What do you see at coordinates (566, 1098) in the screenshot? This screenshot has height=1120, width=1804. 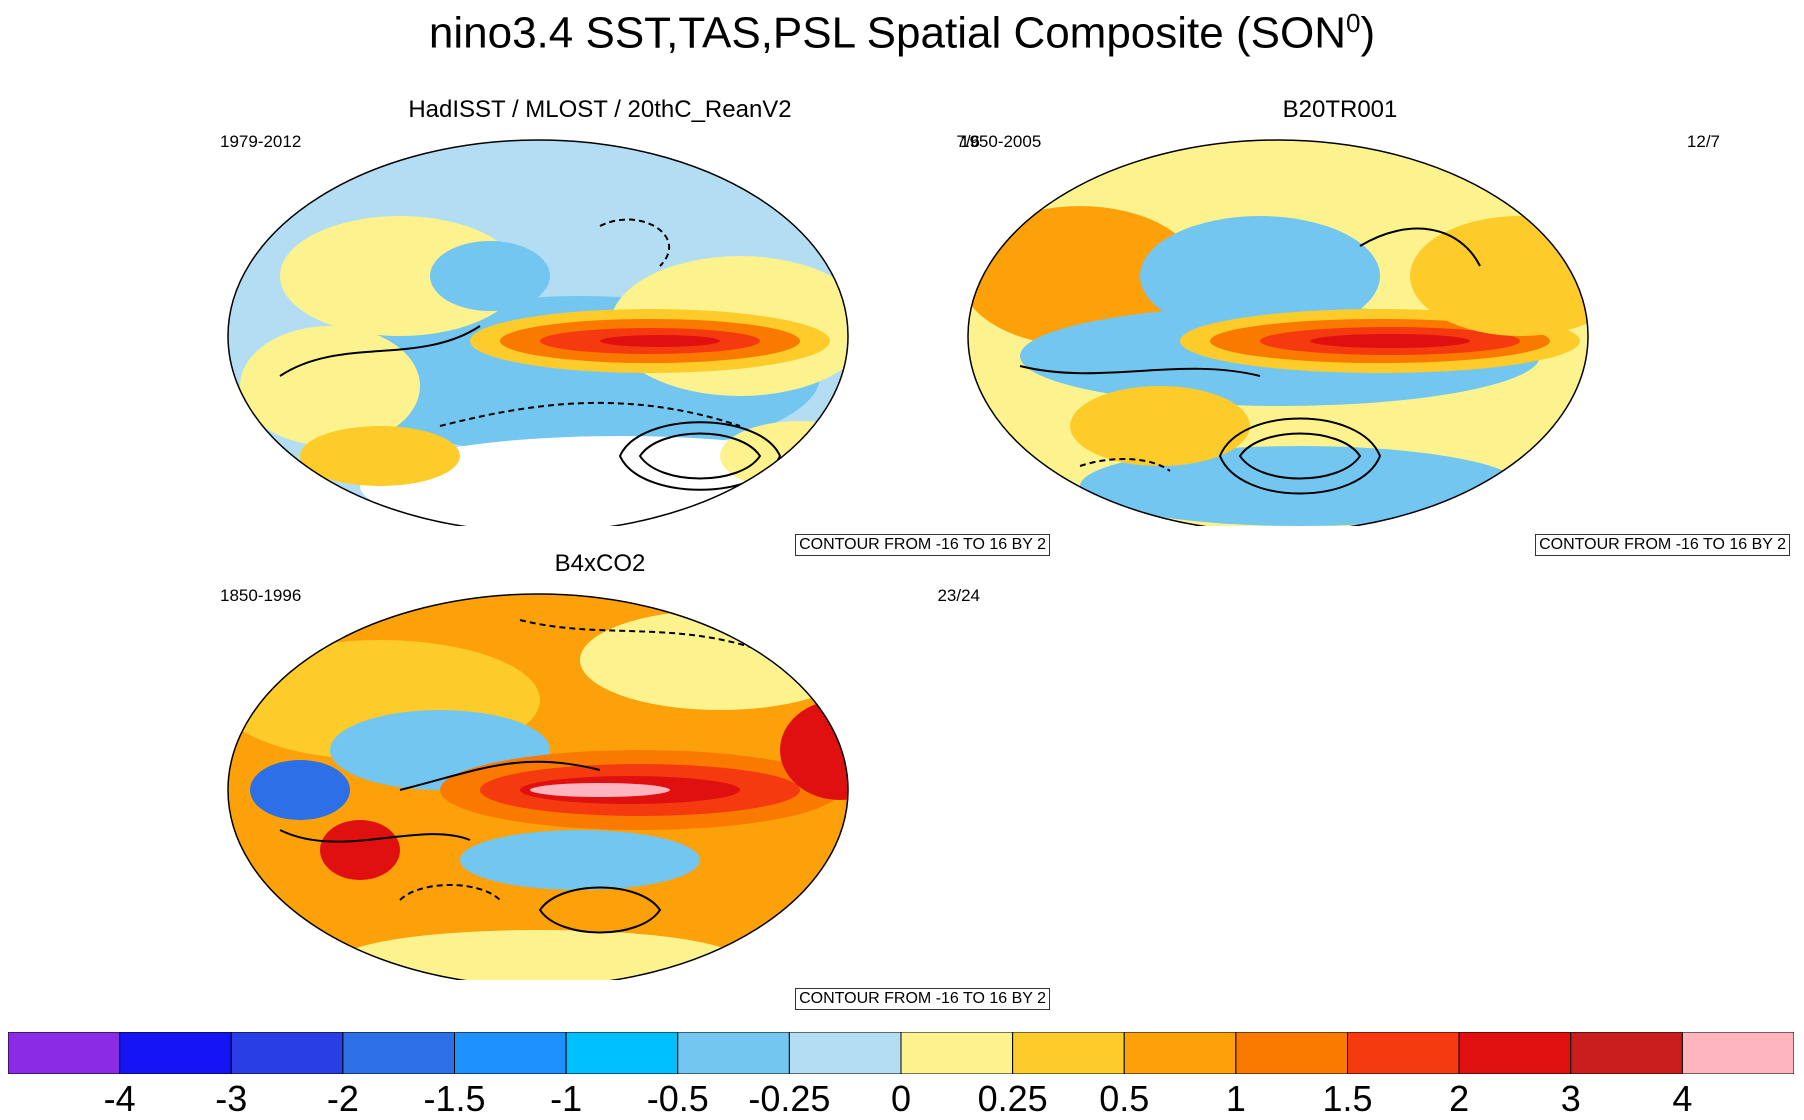 I see `colorbar-label: -1` at bounding box center [566, 1098].